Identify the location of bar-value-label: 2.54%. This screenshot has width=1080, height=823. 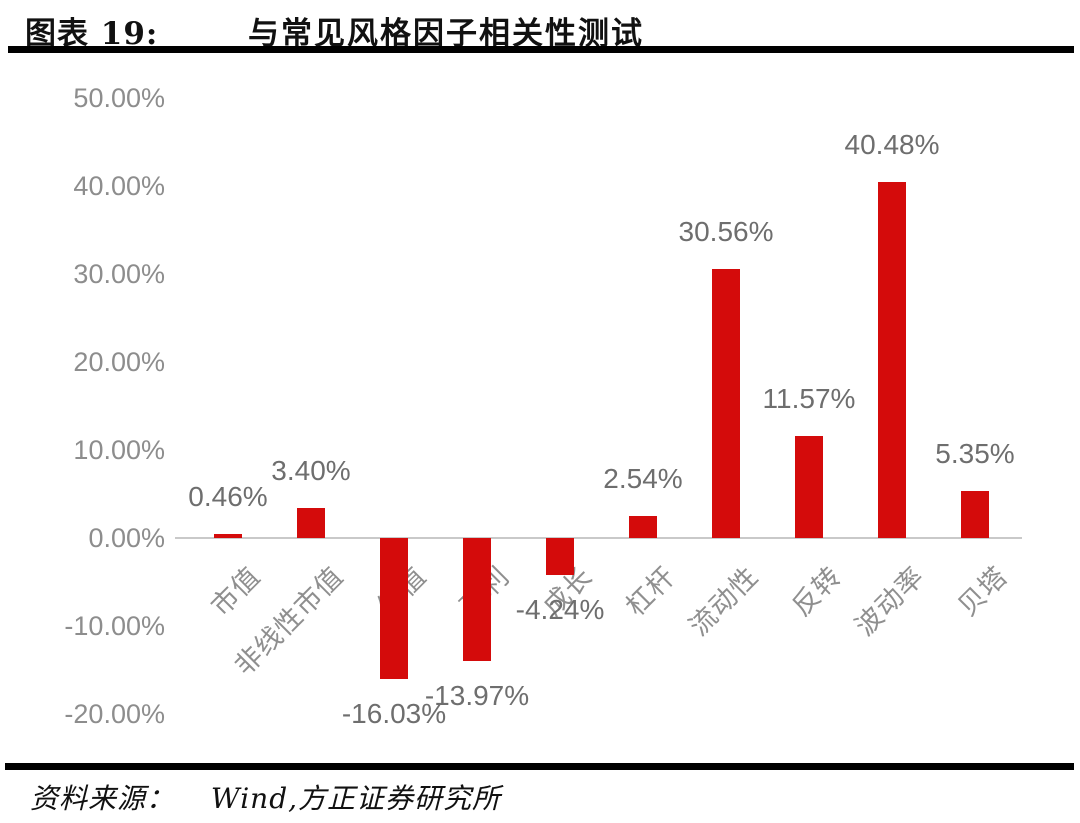
(643, 478).